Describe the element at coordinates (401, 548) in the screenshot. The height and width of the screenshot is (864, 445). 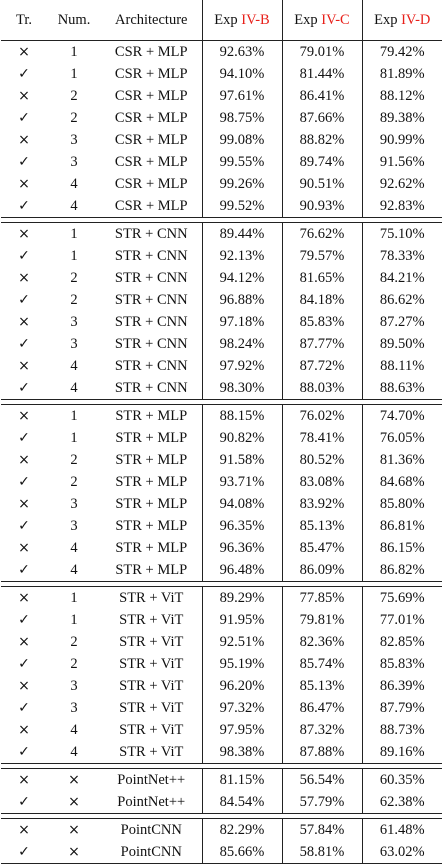
I see `exp-iv-d-cell: 86.15%` at that location.